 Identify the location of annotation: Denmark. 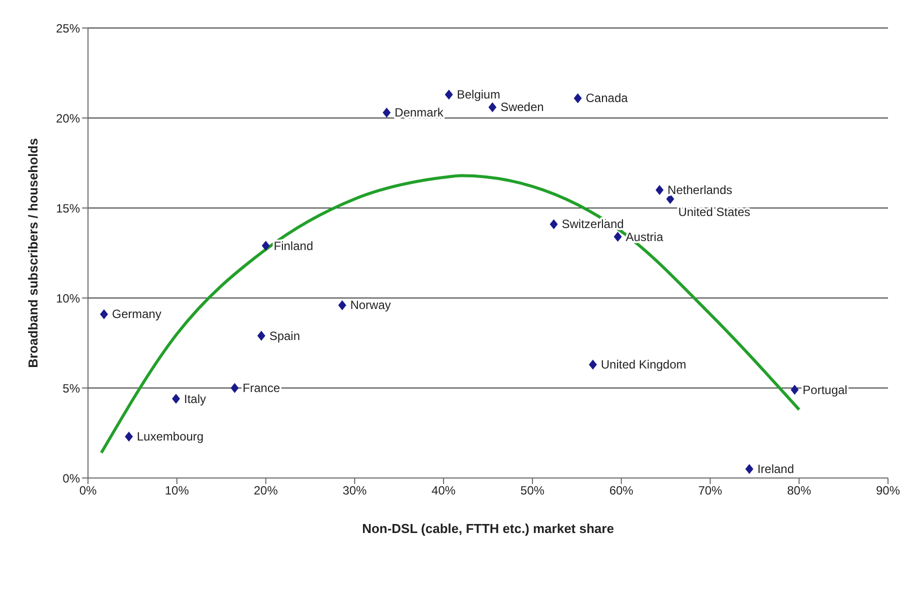
(419, 113).